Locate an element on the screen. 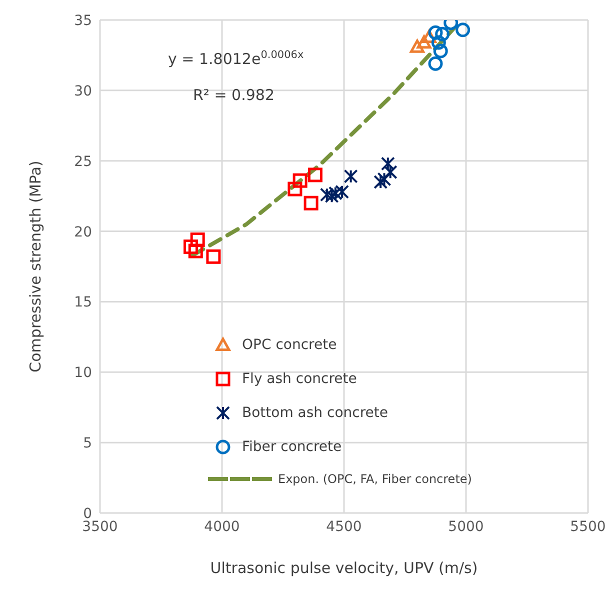  legend-label: OPC concrete is located at coordinates (289, 345).